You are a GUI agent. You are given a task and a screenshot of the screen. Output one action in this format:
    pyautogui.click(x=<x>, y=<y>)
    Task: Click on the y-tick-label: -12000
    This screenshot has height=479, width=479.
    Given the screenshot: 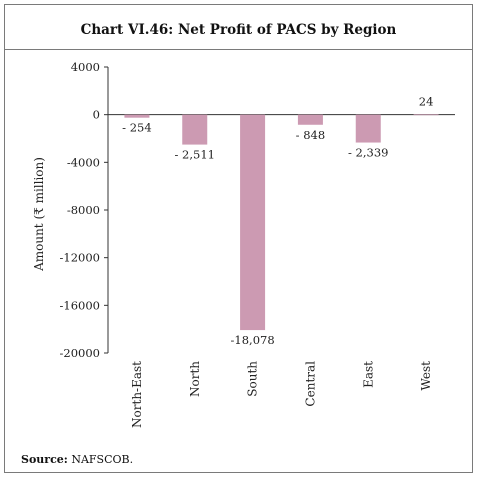 What is the action you would take?
    pyautogui.click(x=80, y=258)
    